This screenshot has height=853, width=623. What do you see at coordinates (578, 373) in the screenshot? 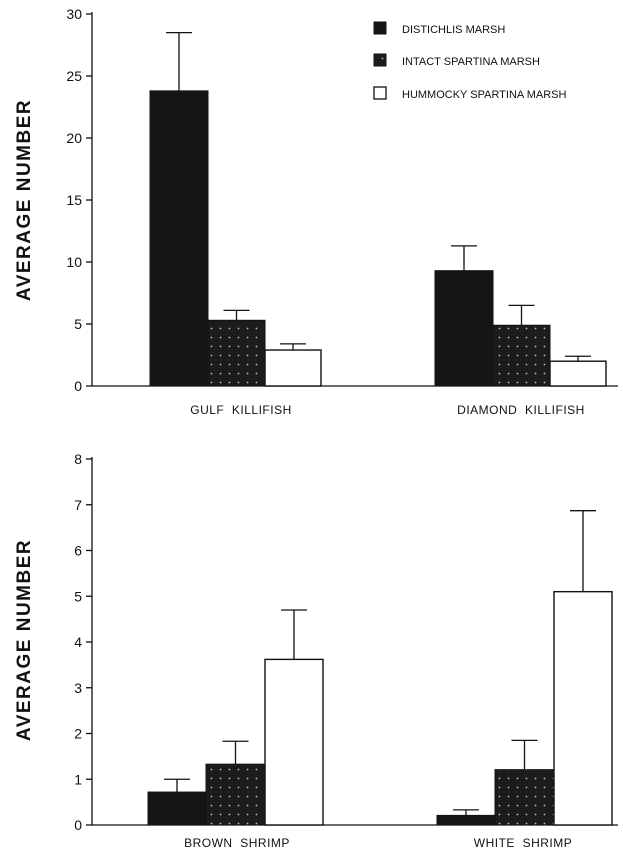
I see `bar-diamond-killifish-hummocky-spartina-marsh` at bounding box center [578, 373].